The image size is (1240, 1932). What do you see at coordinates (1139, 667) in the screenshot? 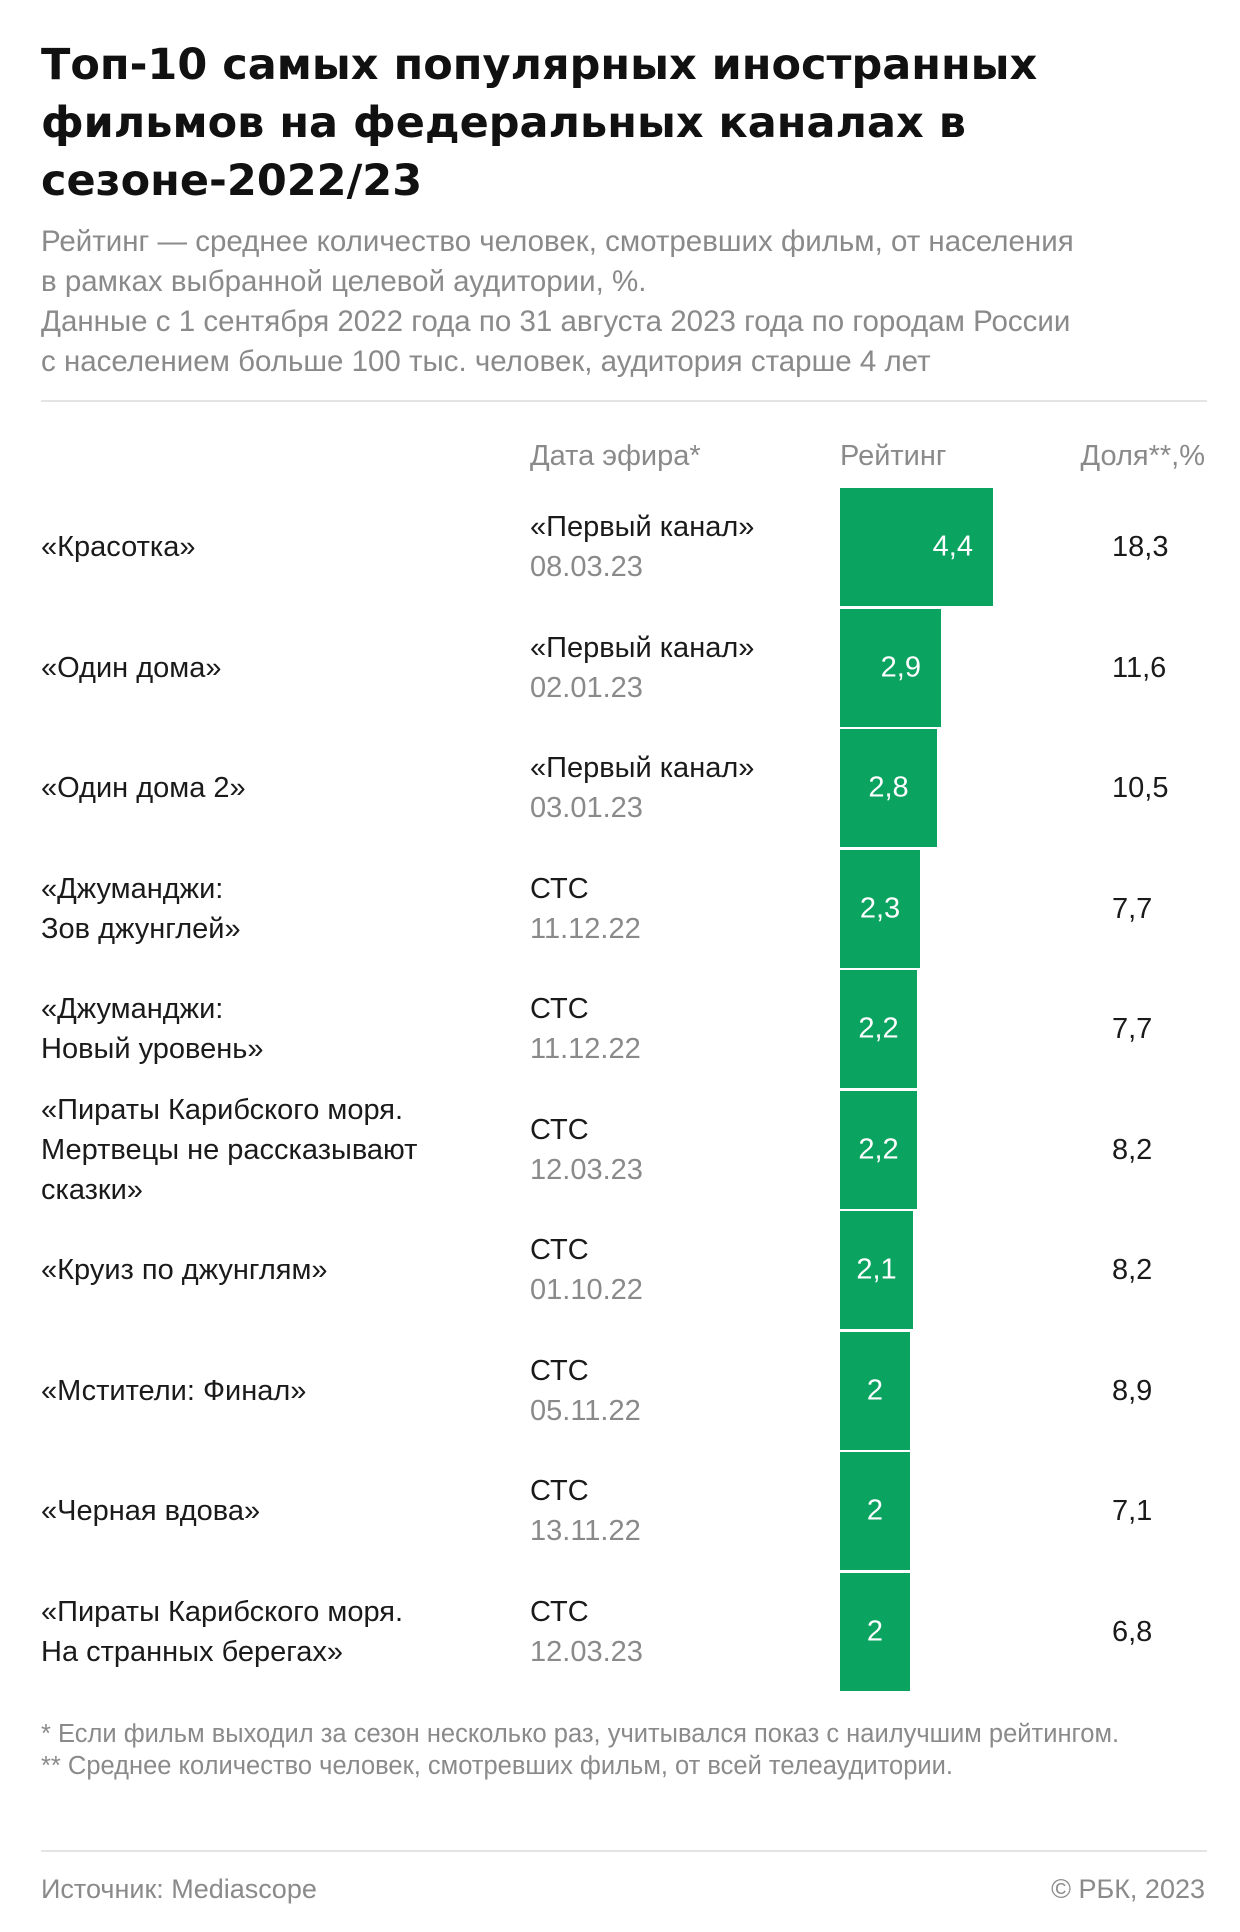
I see `share-value: 11,6` at bounding box center [1139, 667].